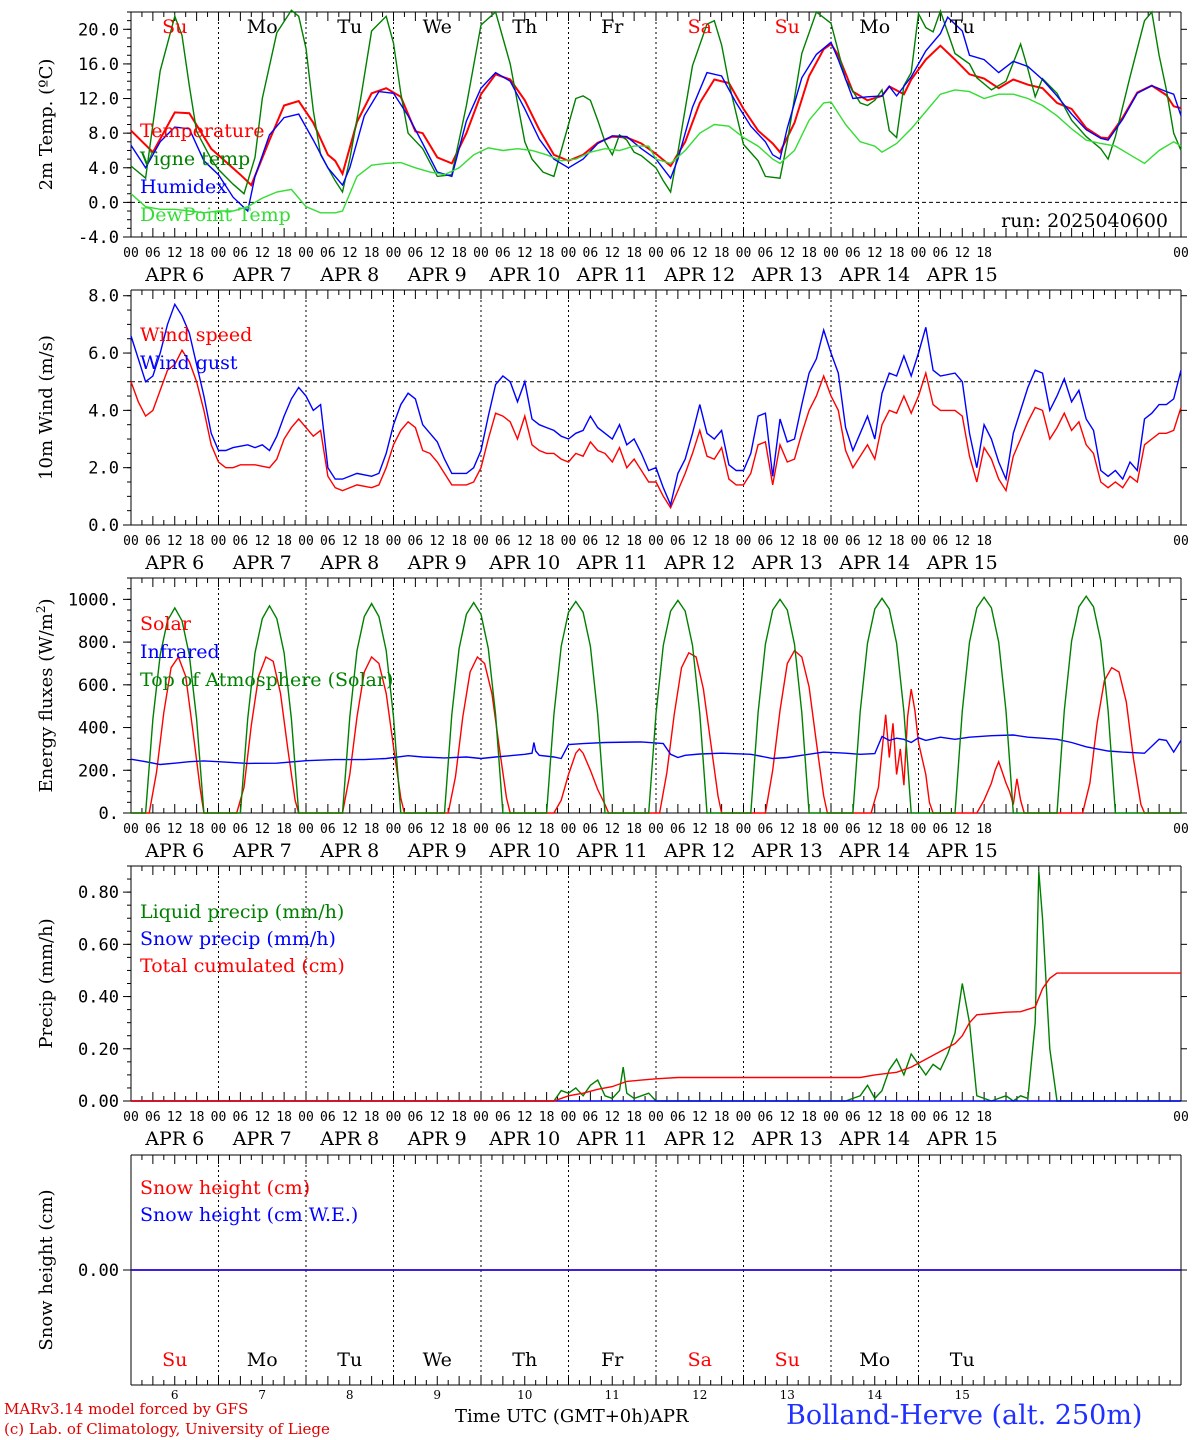 This screenshot has width=1194, height=1440. I want to click on y-tick-label: 20.0, so click(98, 30).